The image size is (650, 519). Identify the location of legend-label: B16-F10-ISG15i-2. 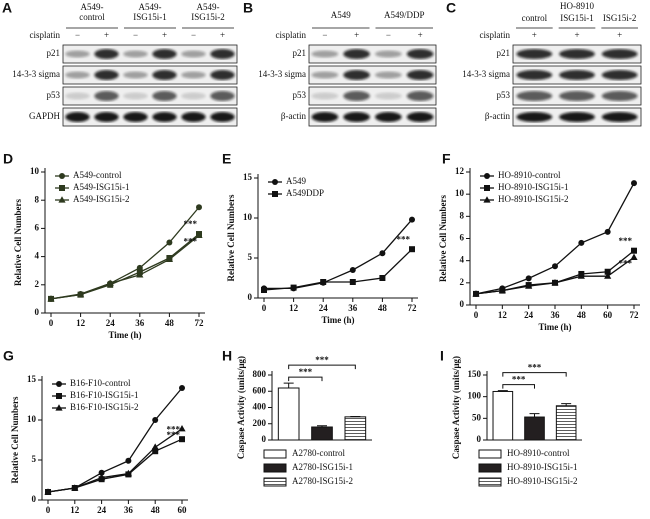
(104, 407).